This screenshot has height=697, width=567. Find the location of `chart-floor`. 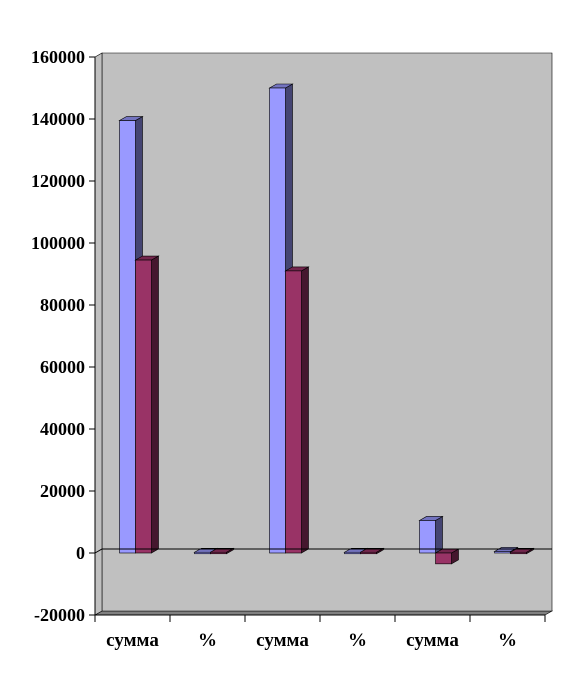

chart-floor is located at coordinates (323, 613).